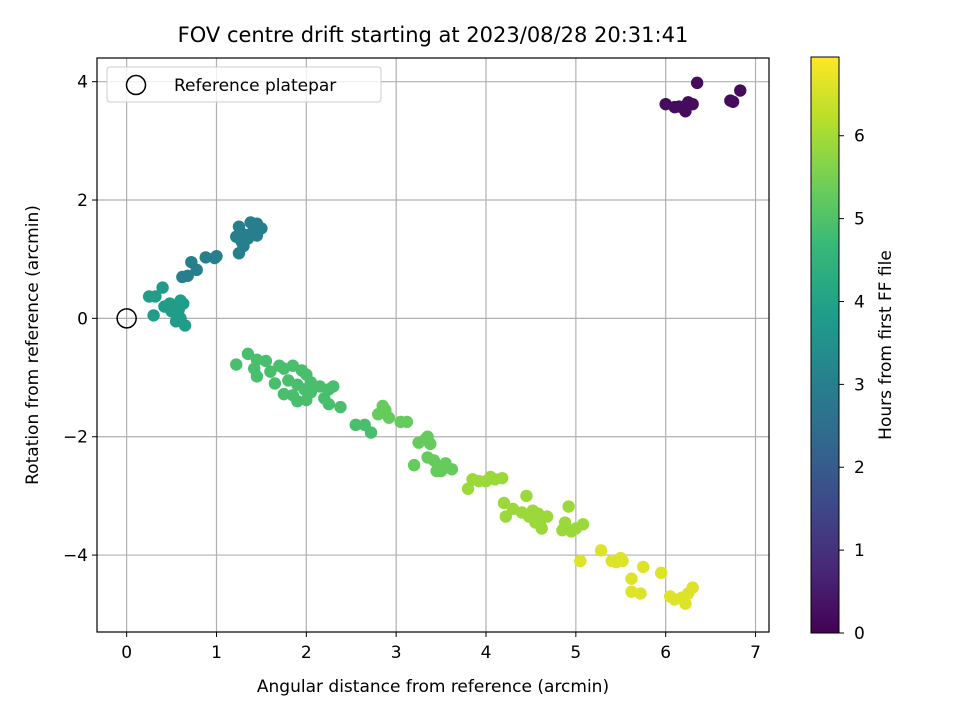 This screenshot has width=960, height=720. What do you see at coordinates (486, 653) in the screenshot?
I see `x-tick-label: 4` at bounding box center [486, 653].